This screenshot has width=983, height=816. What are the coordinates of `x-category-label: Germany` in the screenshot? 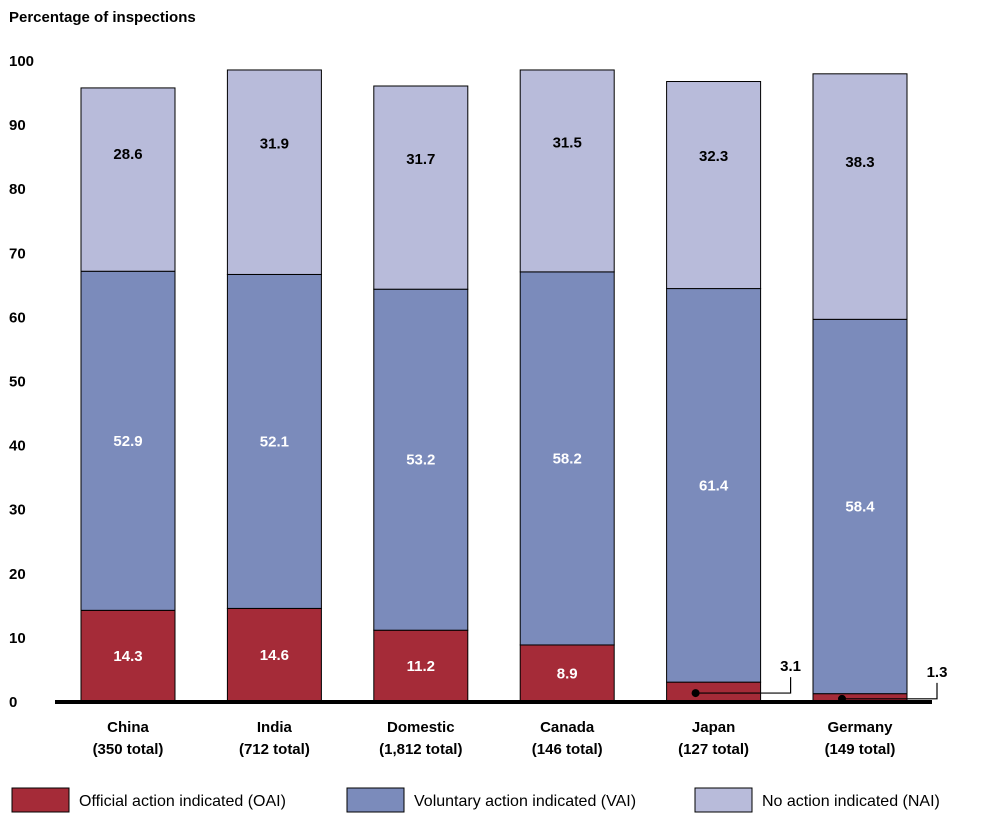 It's located at (860, 727).